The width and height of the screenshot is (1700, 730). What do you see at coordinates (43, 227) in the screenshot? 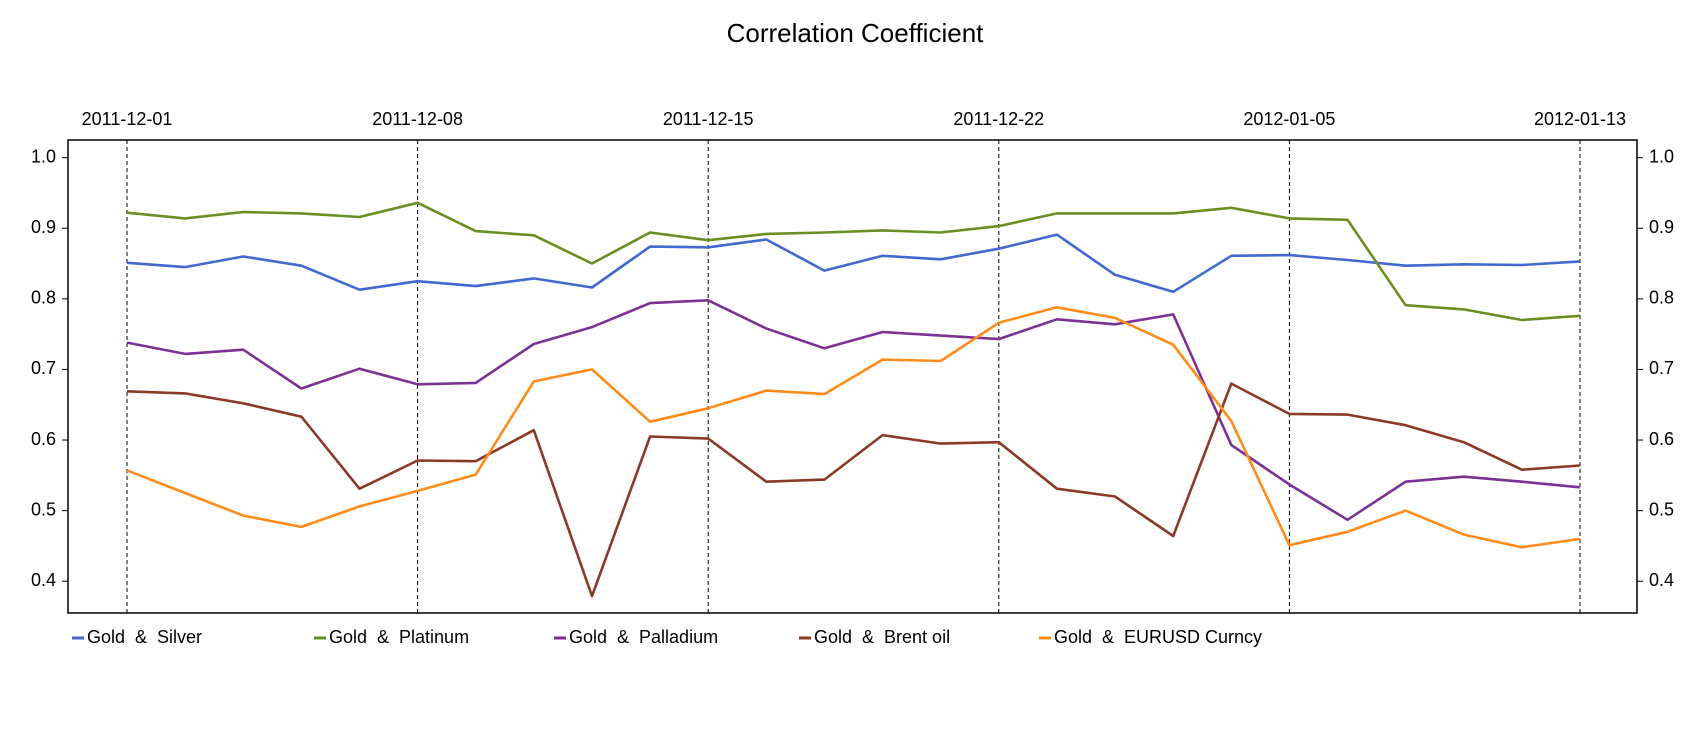
I see `y-tick-label: 0.9` at bounding box center [43, 227].